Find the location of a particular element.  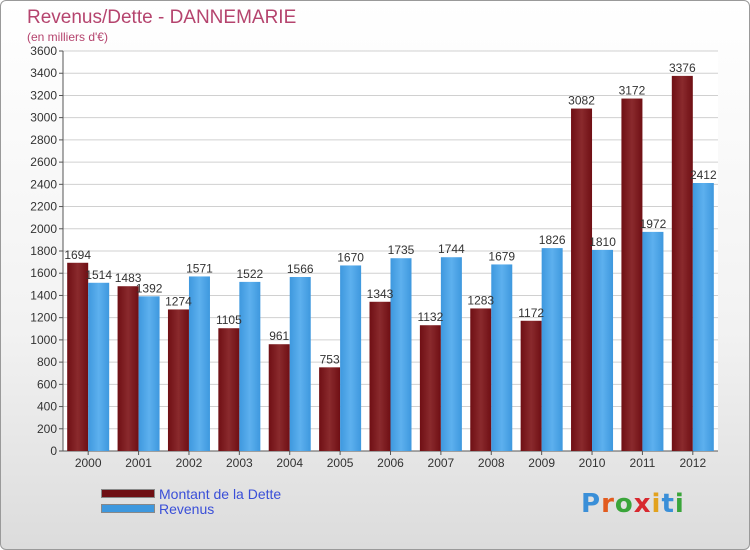

x-tick-label: 2000 is located at coordinates (88, 463).